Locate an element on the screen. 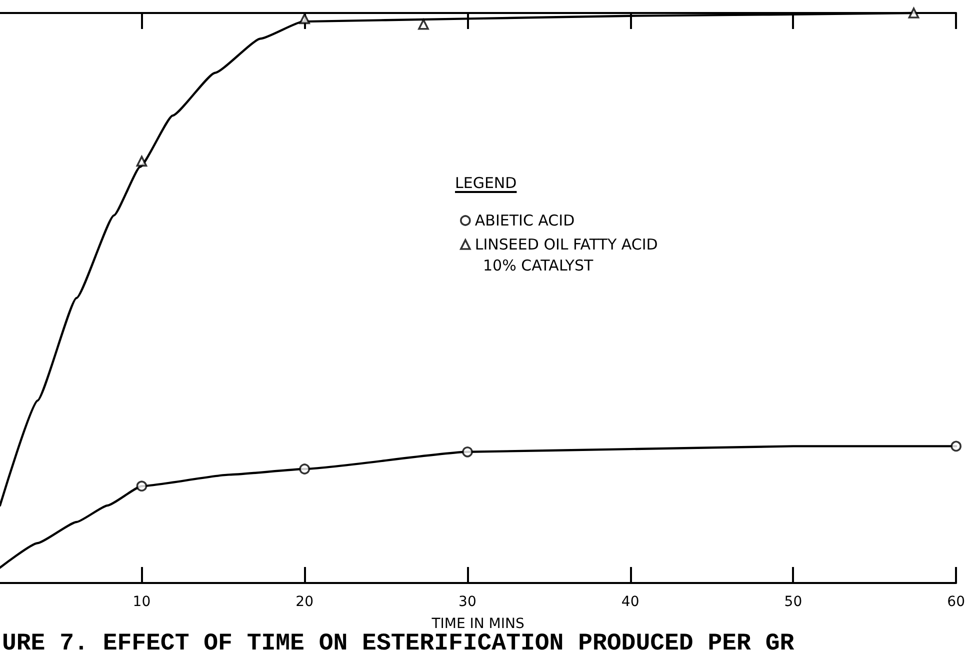  x-tick-label: 30 is located at coordinates (467, 602).